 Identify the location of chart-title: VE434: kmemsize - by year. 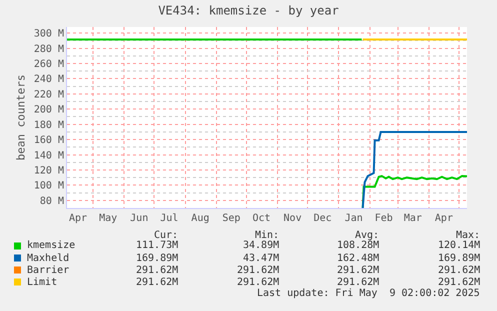
(248, 10).